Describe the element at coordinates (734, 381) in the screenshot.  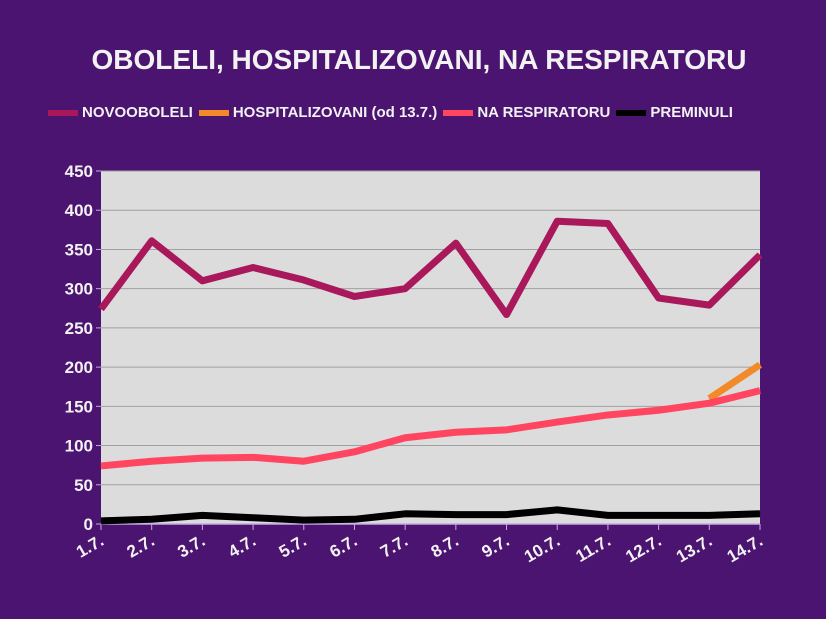
I see `series-line-hospitalizovani-od-13-7-` at that location.